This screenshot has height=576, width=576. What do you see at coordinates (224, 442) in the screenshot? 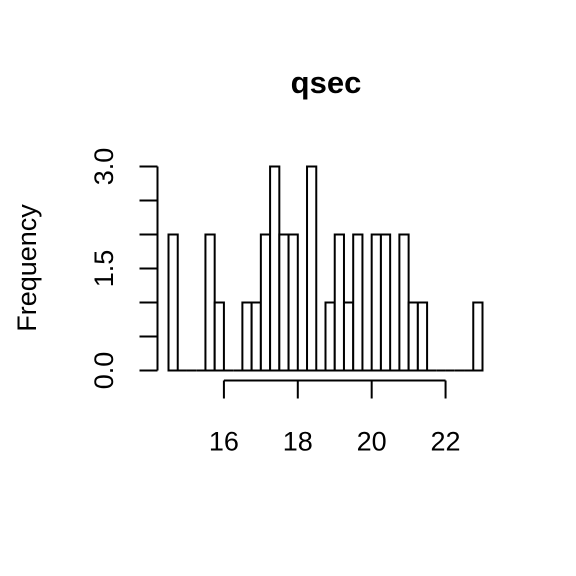
I see `x-tick-label: 16` at bounding box center [224, 442].